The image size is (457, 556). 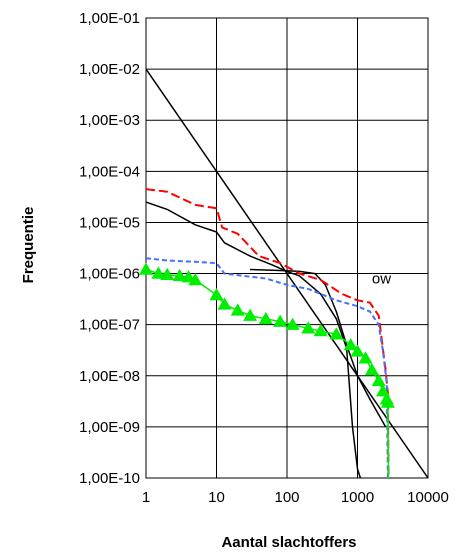 I want to click on y-tick-label: 1,00E-02, so click(x=109, y=69).